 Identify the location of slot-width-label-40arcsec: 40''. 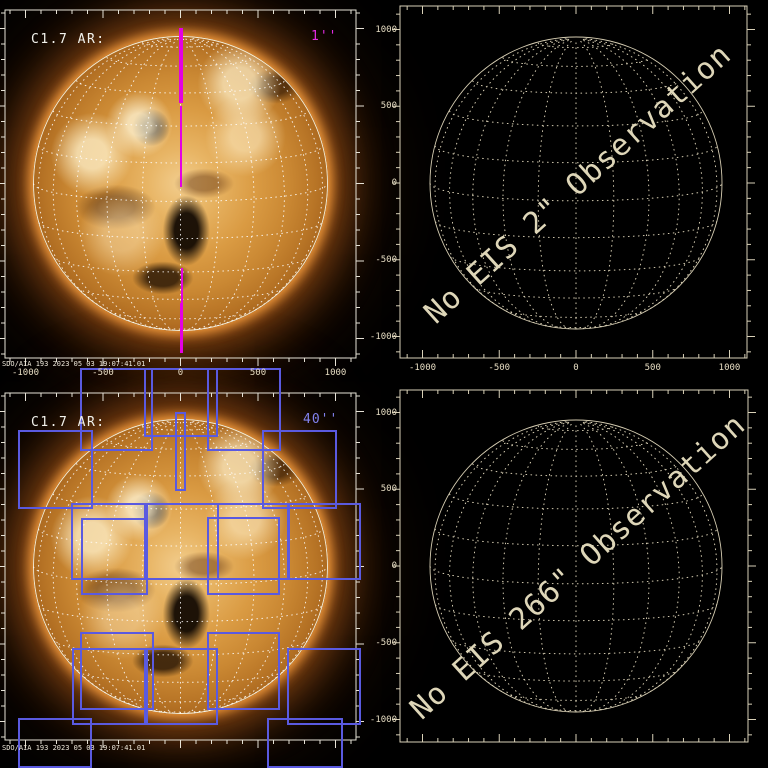
(321, 419).